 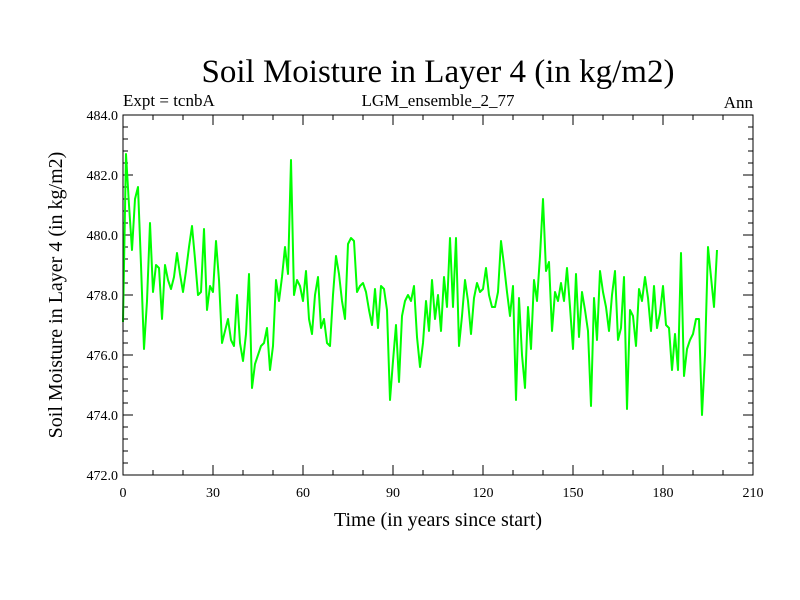 I want to click on y-tick-label: 480.0, so click(x=103, y=236).